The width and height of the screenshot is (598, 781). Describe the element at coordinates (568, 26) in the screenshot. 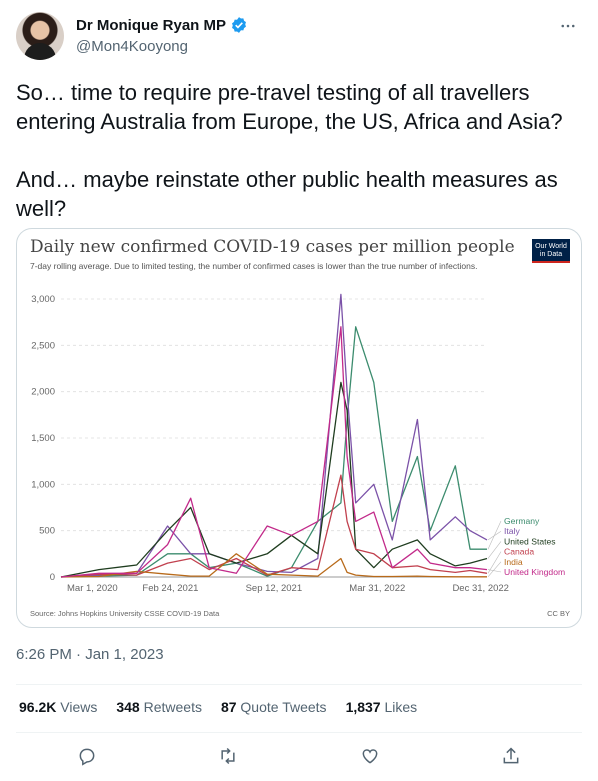

I see `more-horizontal-icon` at that location.